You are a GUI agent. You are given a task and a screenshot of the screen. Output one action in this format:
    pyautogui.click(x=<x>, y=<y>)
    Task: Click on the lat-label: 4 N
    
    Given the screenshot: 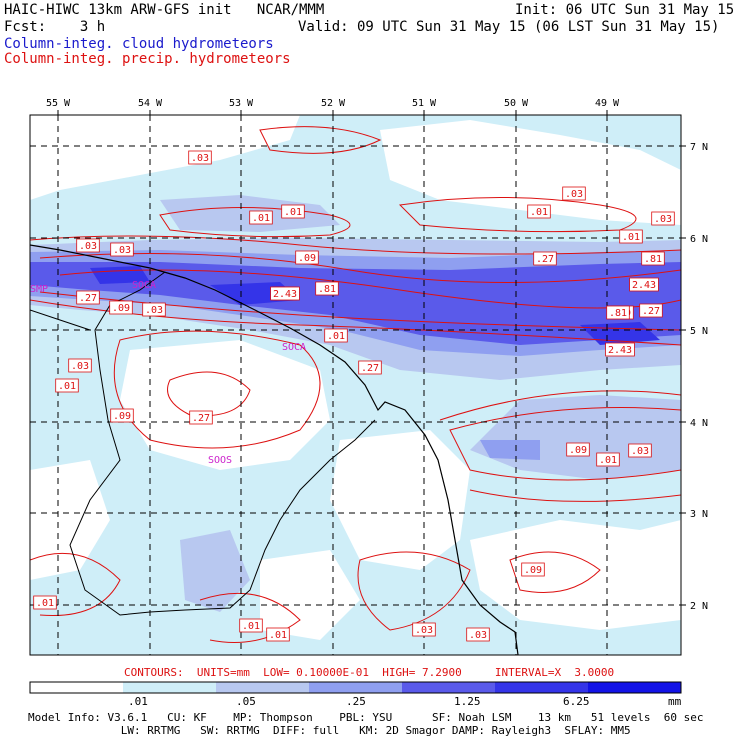 What is the action you would take?
    pyautogui.click(x=699, y=423)
    